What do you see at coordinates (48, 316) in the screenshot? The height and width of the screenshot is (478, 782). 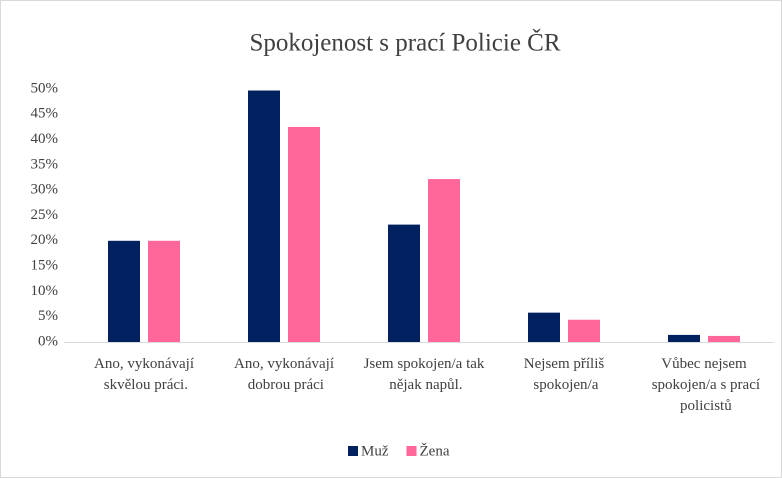 I see `y-tick-label: 5%` at bounding box center [48, 316].